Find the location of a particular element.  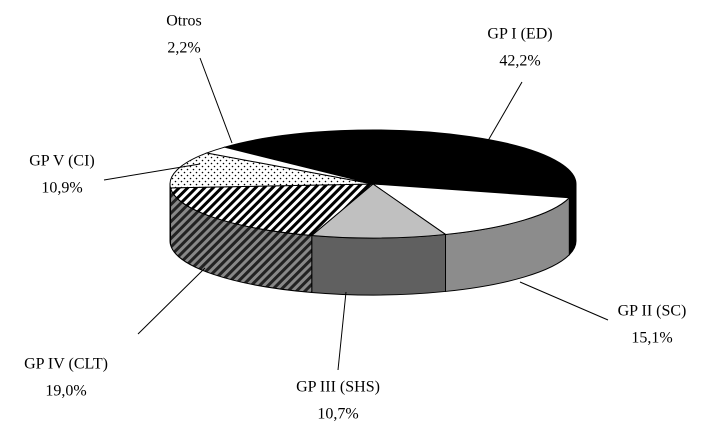

slice-value: 19,0% is located at coordinates (65, 391).